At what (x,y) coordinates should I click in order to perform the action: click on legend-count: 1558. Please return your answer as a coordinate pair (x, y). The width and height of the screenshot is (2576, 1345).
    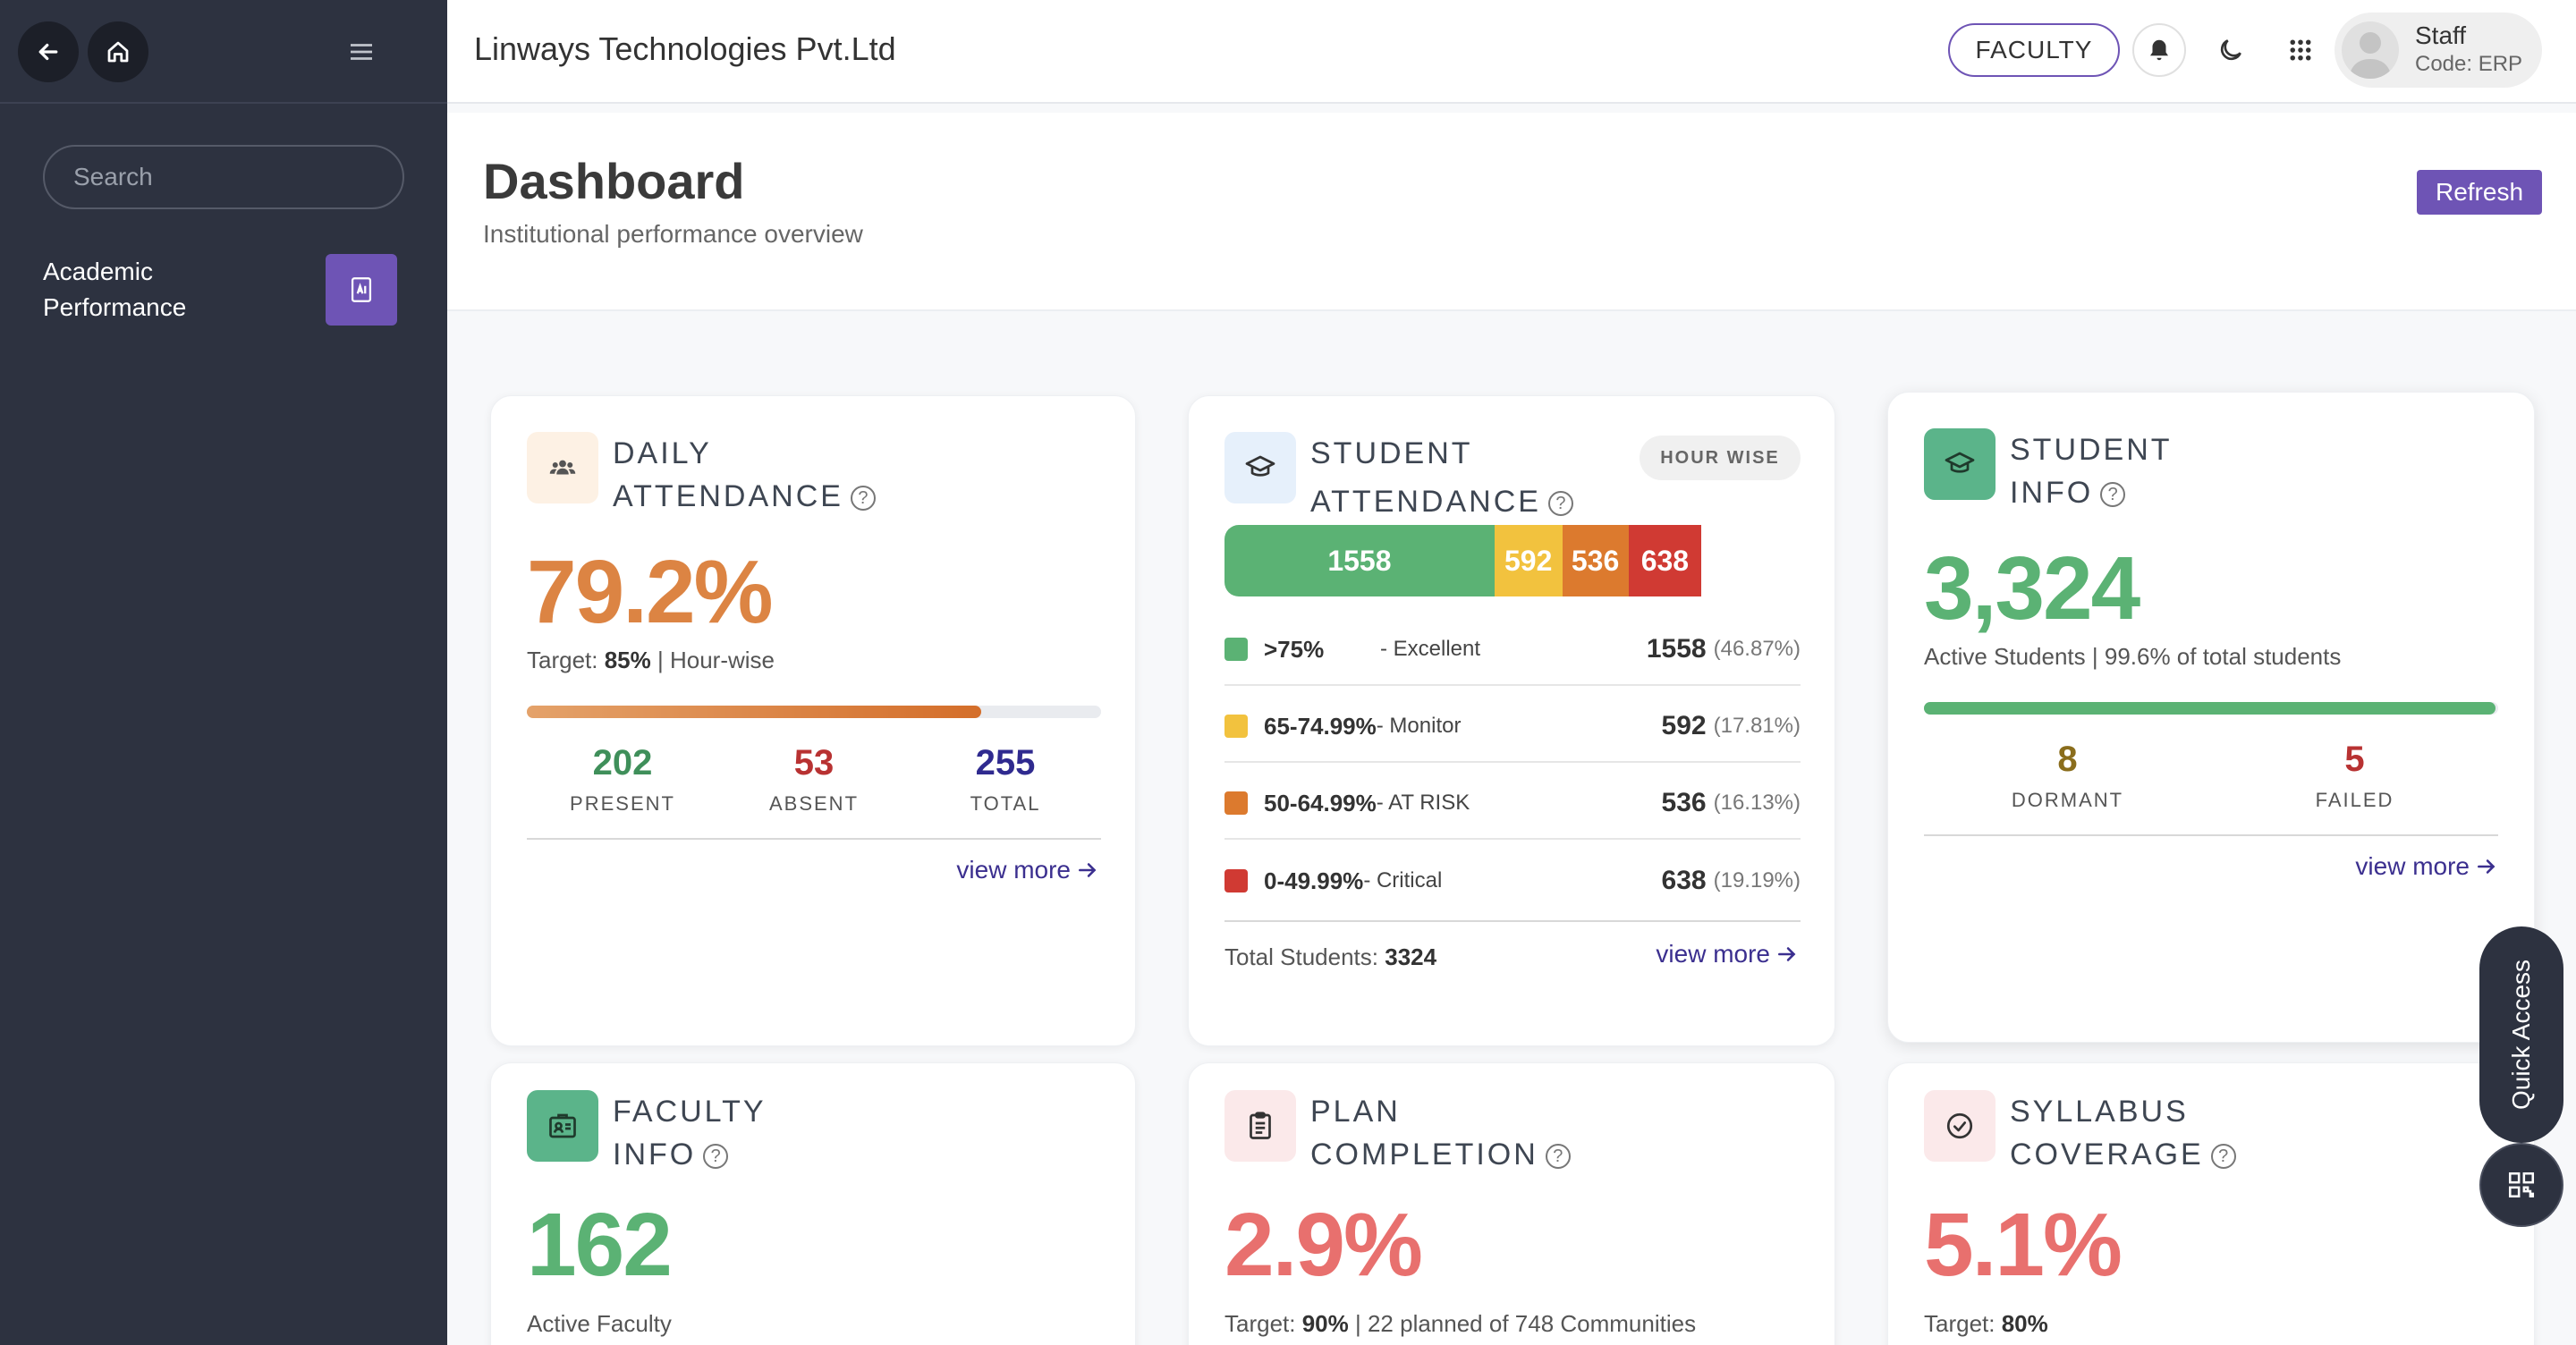
    Looking at the image, I should click on (1676, 649).